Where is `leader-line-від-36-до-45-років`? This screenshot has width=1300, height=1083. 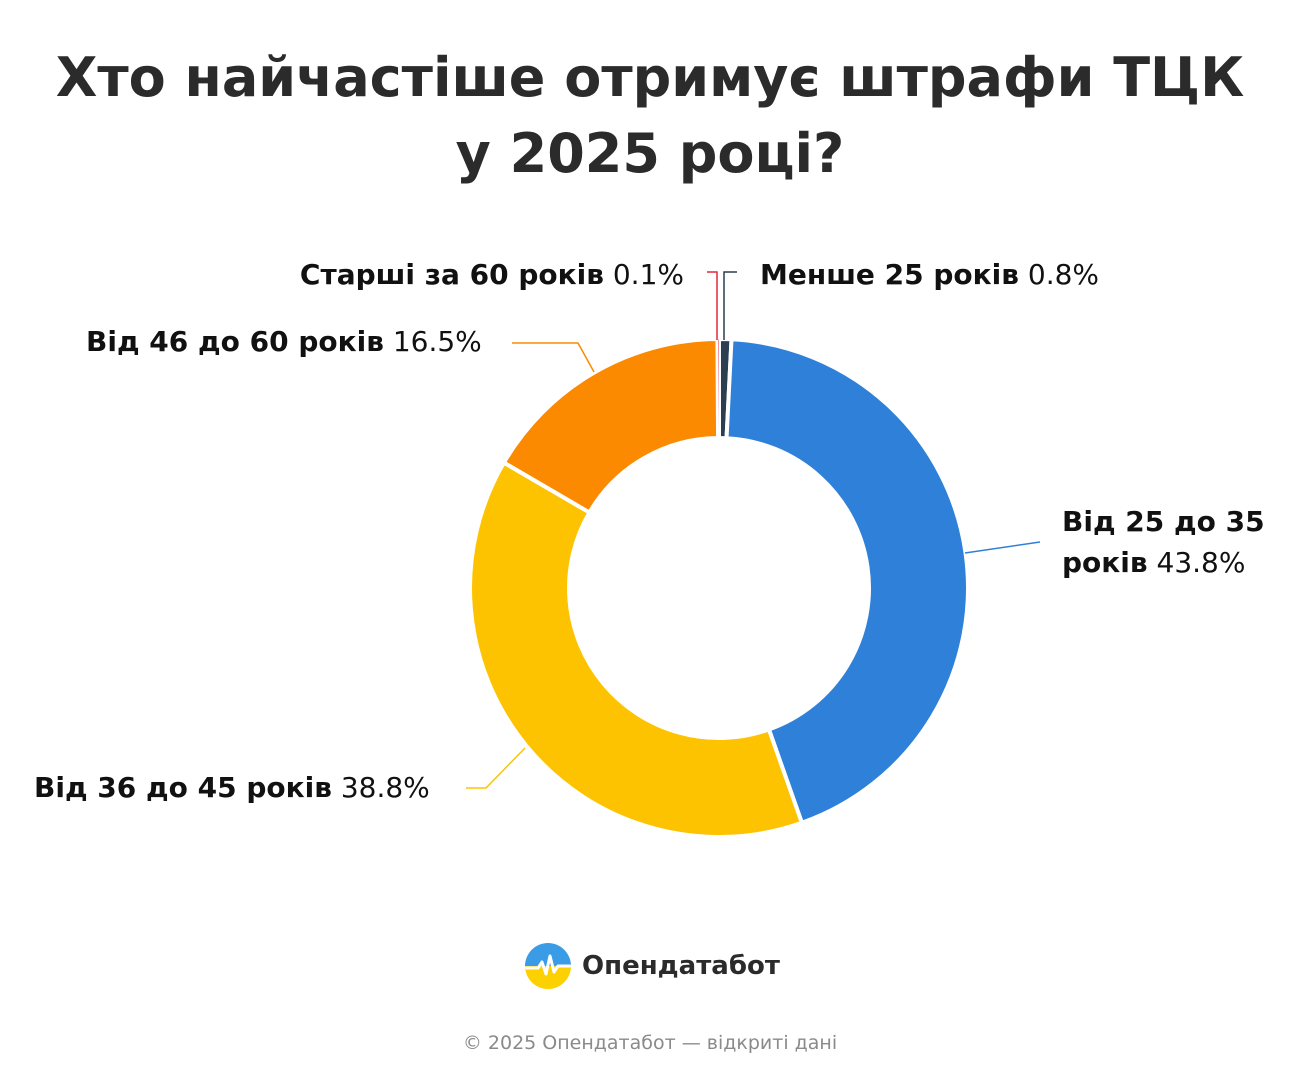 leader-line-від-36-до-45-років is located at coordinates (496, 768).